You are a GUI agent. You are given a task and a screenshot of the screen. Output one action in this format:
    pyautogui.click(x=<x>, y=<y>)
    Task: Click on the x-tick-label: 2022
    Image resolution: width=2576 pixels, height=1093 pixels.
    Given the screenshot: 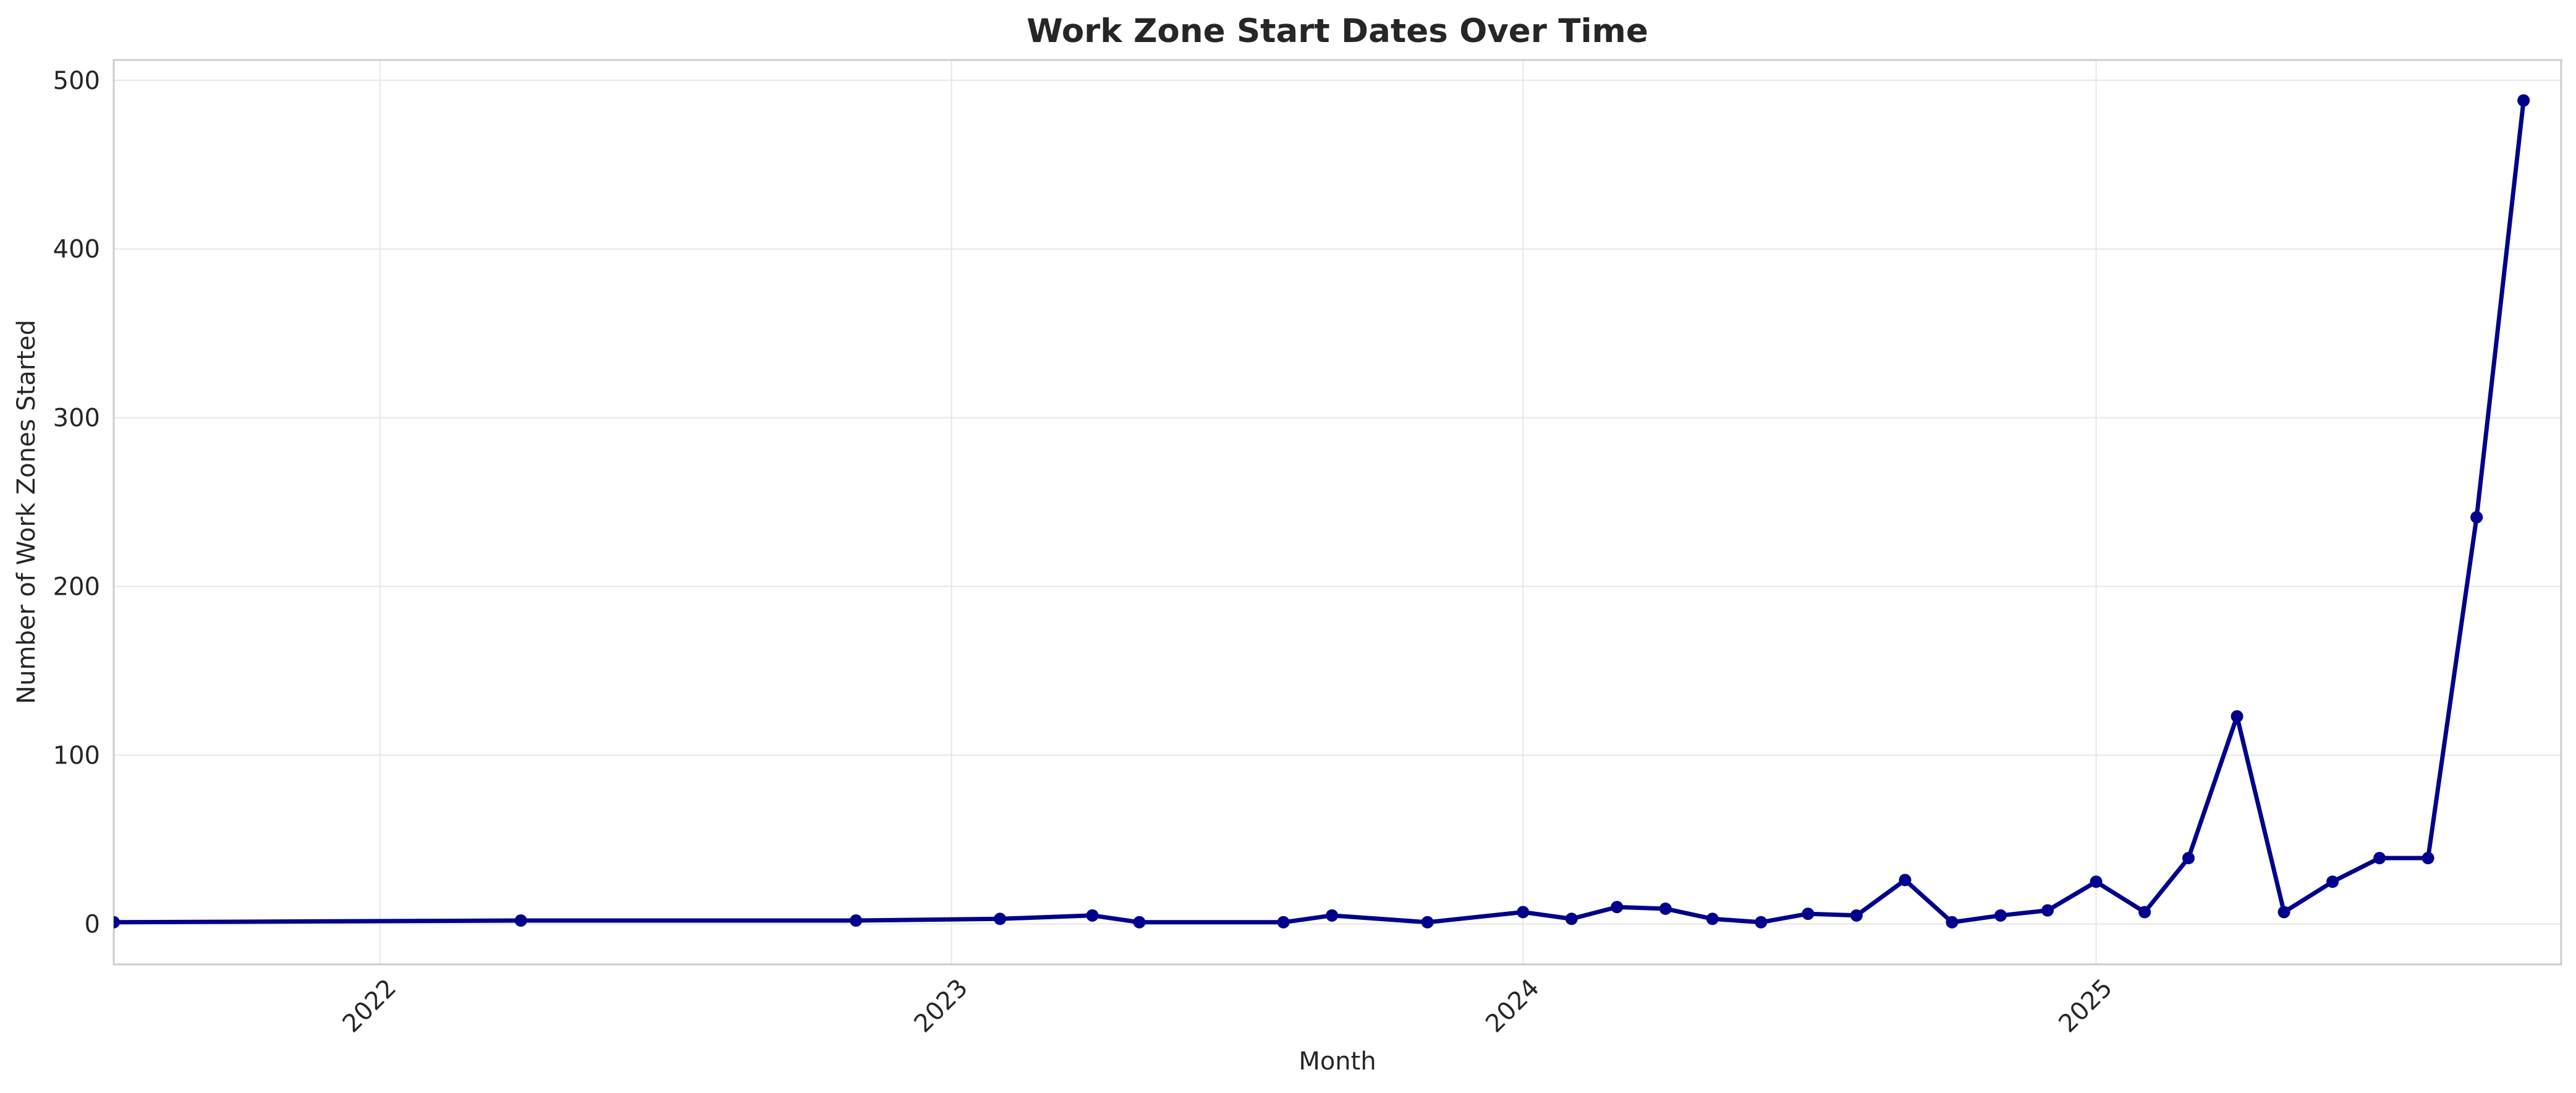 What is the action you would take?
    pyautogui.click(x=369, y=1007)
    